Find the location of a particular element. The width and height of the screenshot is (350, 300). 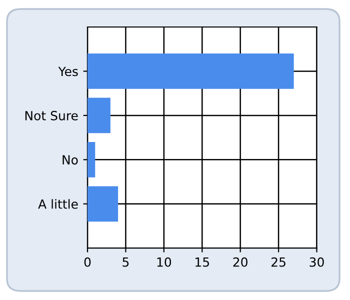

y-tick-label: A little is located at coordinates (58, 204).